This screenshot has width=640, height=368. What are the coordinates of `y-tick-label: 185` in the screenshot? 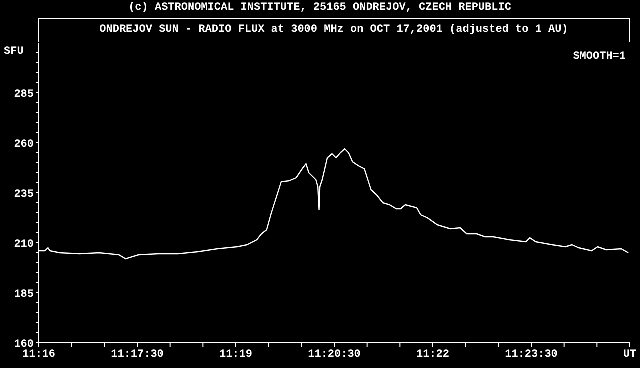 It's located at (24, 294).